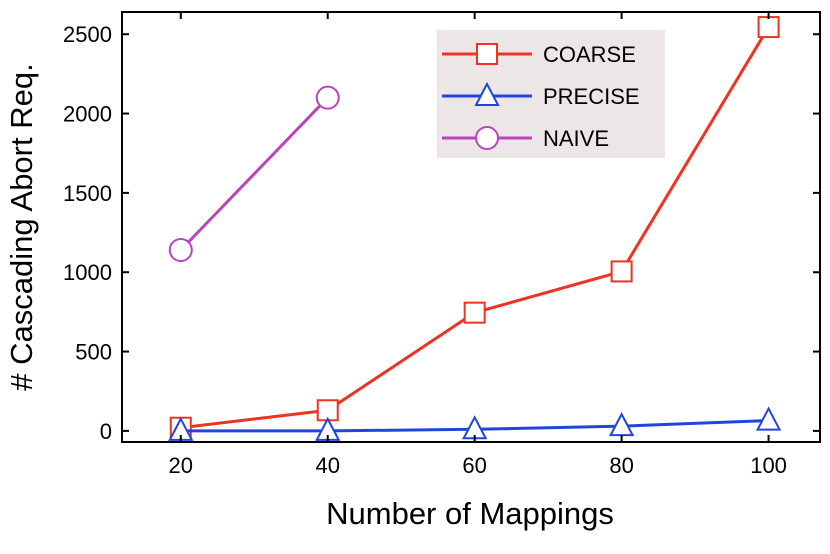 This screenshot has width=830, height=554. Describe the element at coordinates (621, 465) in the screenshot. I see `x-tick-label: 80` at that location.